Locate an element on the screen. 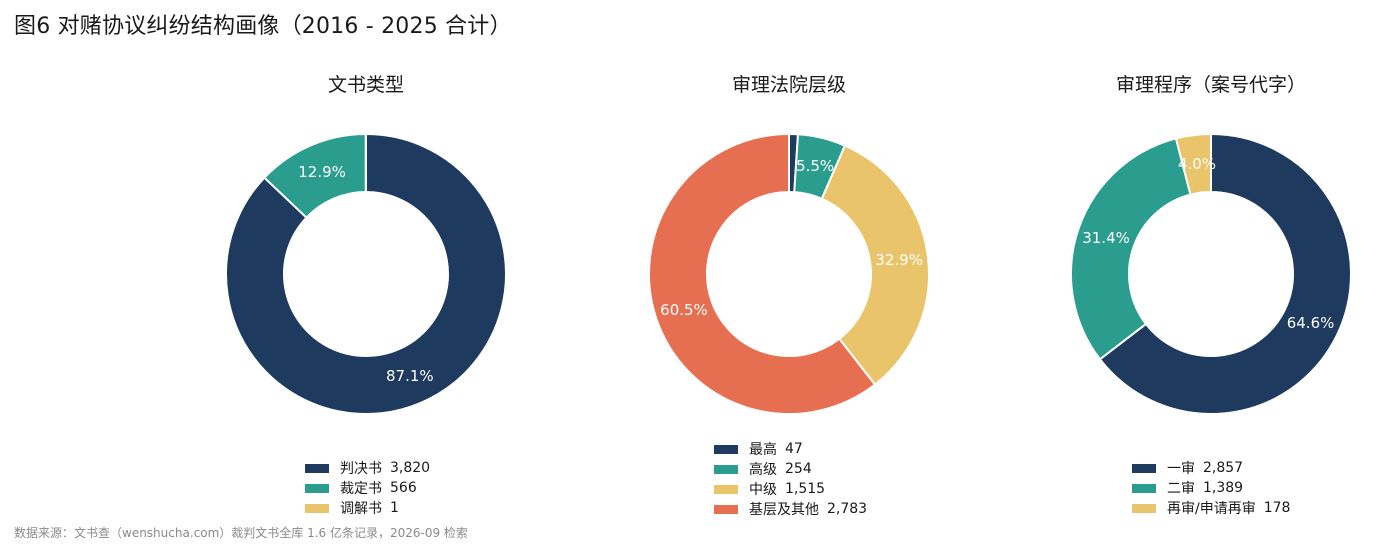 Image resolution: width=1400 pixels, height=552 pixels. donut-chart: 5.5% 32.9% 60.5% is located at coordinates (789, 273).